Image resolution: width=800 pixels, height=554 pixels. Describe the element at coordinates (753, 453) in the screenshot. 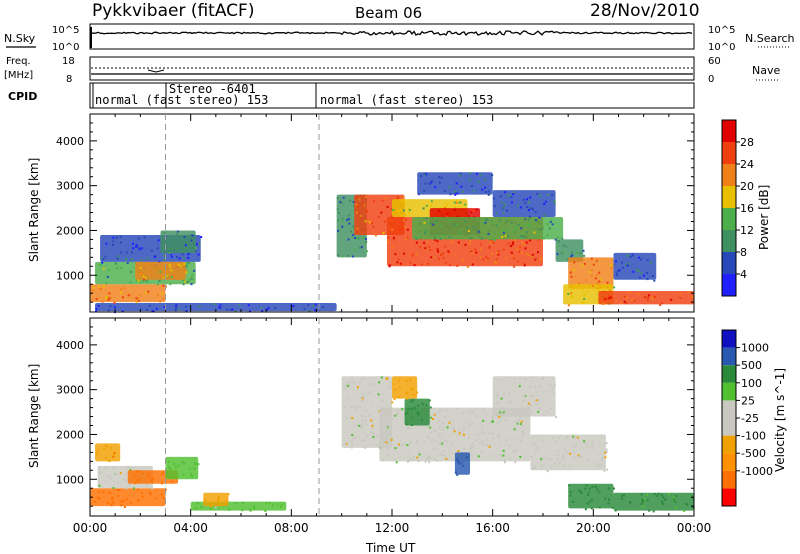

I see `velocity-colorbar-tick-label: -500` at that location.